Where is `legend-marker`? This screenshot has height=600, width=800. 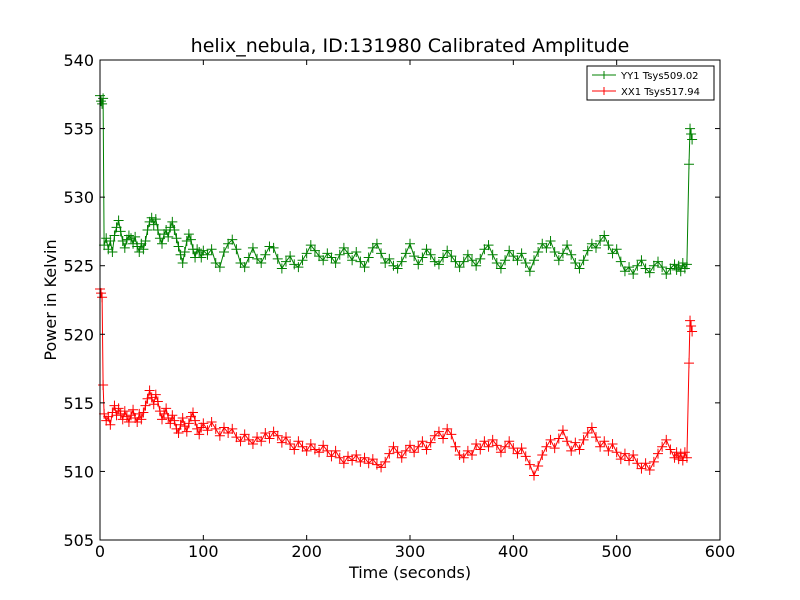 legend-marker is located at coordinates (604, 91).